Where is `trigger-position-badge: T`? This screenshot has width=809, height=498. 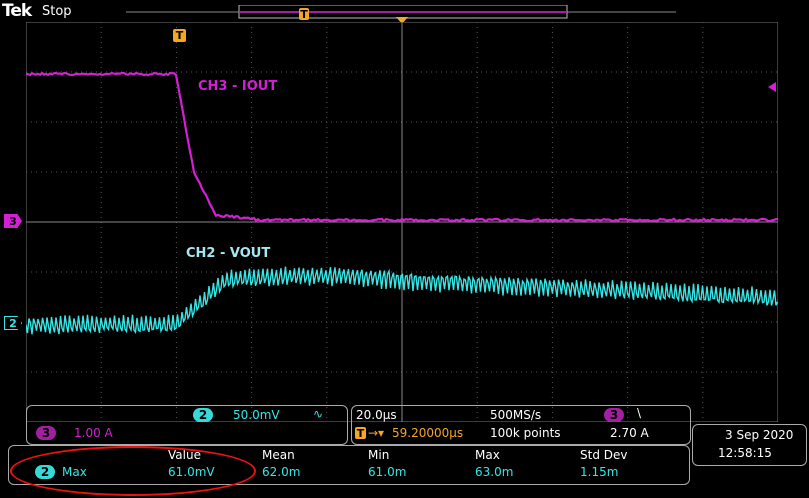
trigger-position-badge: T is located at coordinates (360, 433).